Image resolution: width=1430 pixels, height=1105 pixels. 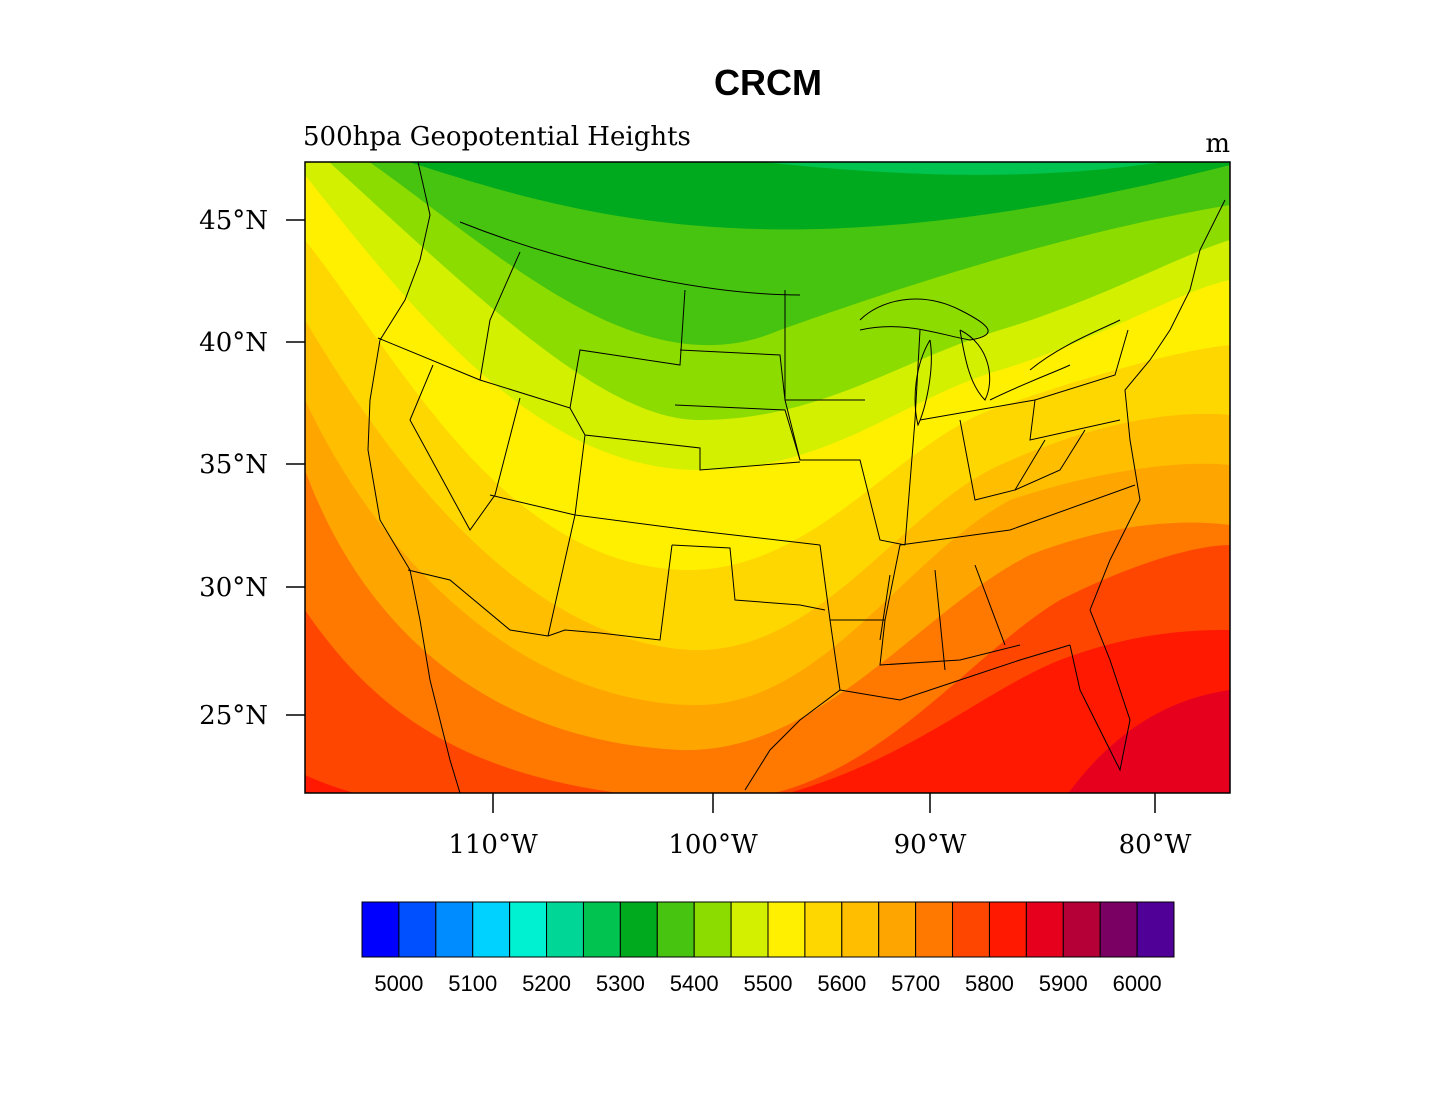 What do you see at coordinates (930, 845) in the screenshot?
I see `lon-tick-label: 90°W` at bounding box center [930, 845].